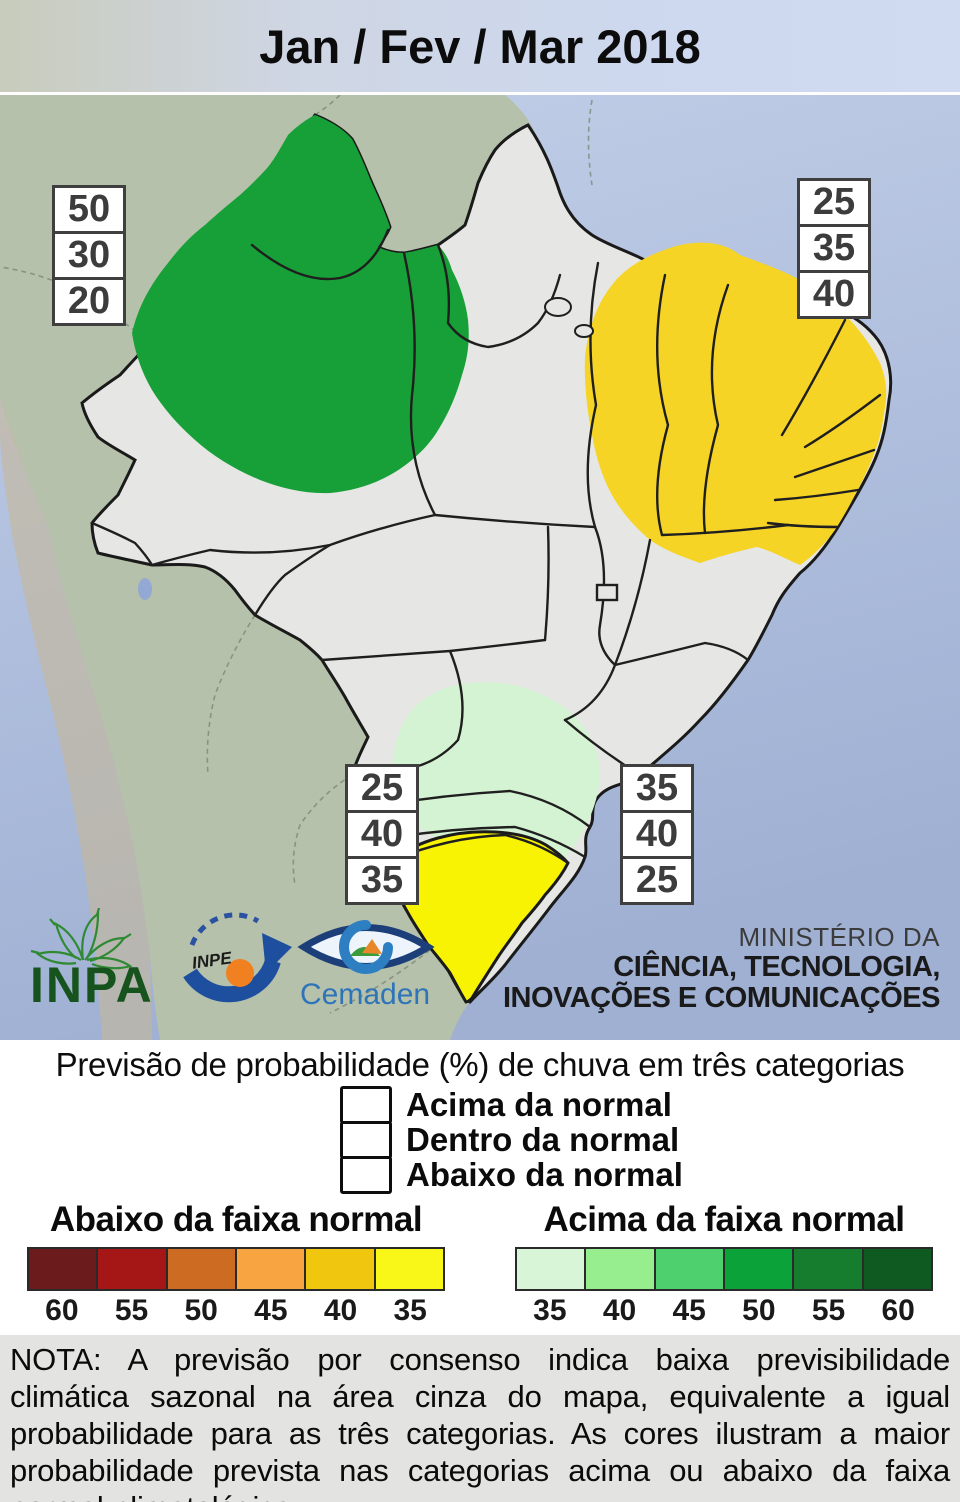  What do you see at coordinates (496, 769) in the screenshot?
I see `region-south-above-normal-light` at bounding box center [496, 769].